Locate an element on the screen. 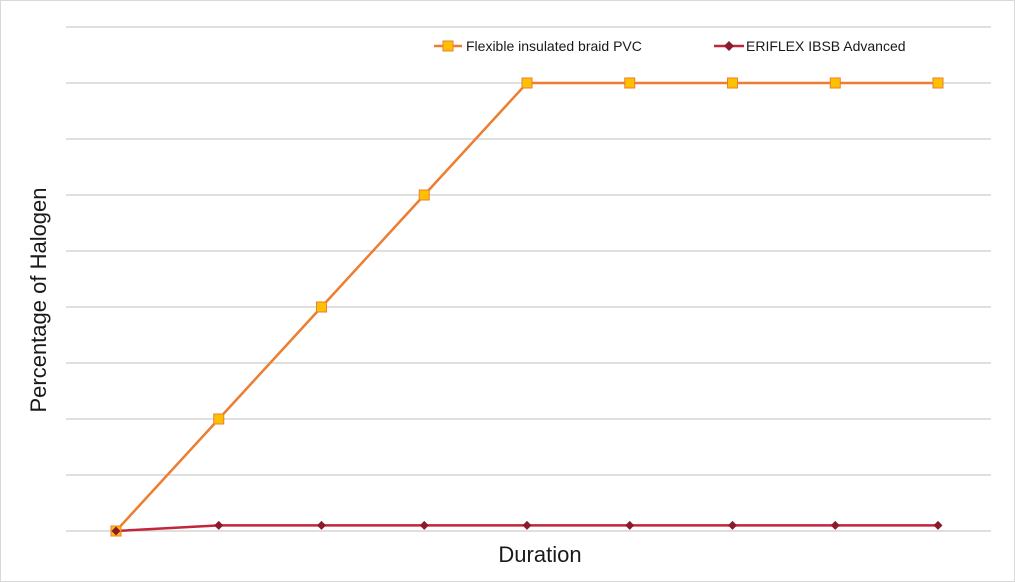 This screenshot has height=582, width=1015. legend-entry-flexible-braid: Flexible insulated braid PVC is located at coordinates (538, 46).